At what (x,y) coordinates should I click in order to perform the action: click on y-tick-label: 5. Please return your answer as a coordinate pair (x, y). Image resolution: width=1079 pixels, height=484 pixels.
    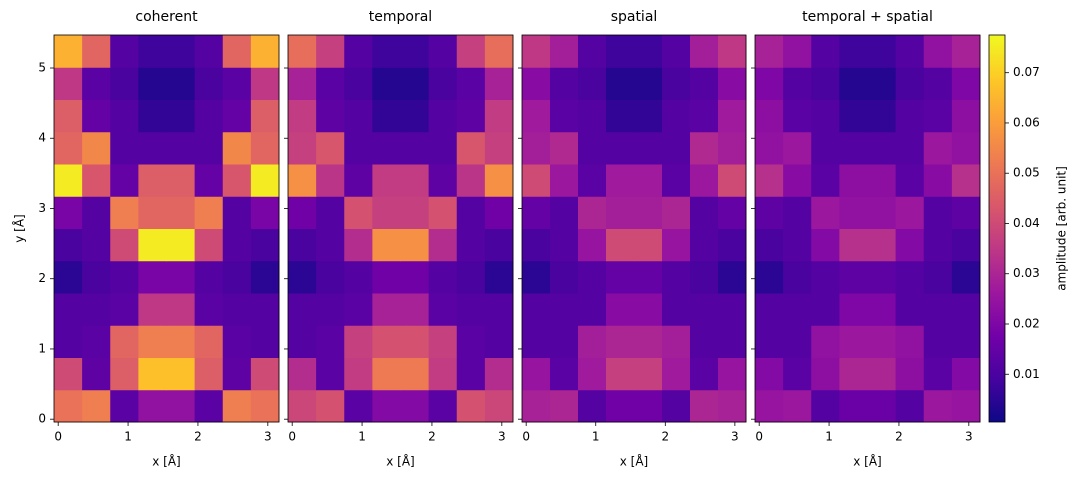
    Looking at the image, I should click on (42, 68).